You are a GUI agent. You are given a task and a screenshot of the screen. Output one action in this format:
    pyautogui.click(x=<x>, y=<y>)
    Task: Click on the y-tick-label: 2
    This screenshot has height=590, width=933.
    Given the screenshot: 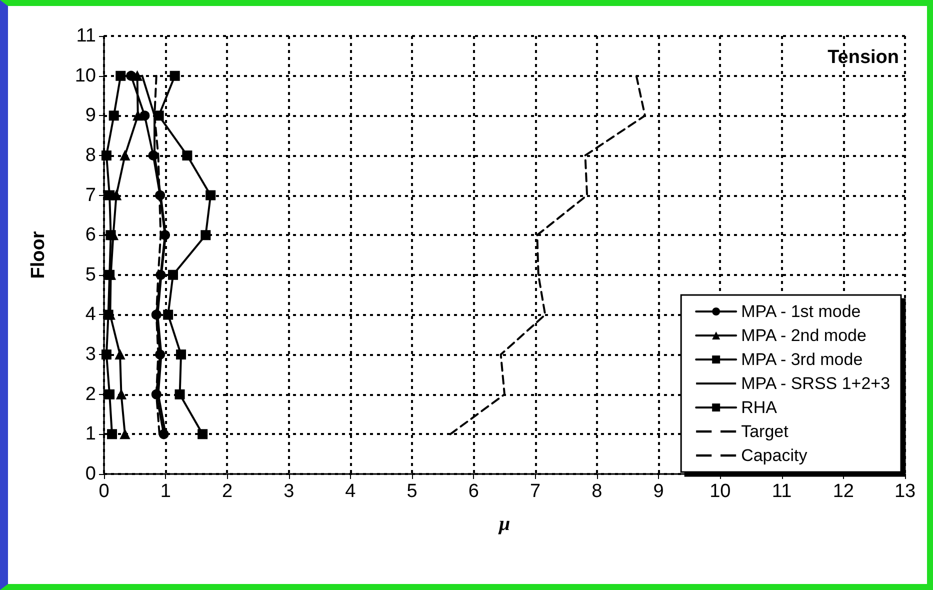 What is the action you would take?
    pyautogui.click(x=90, y=394)
    